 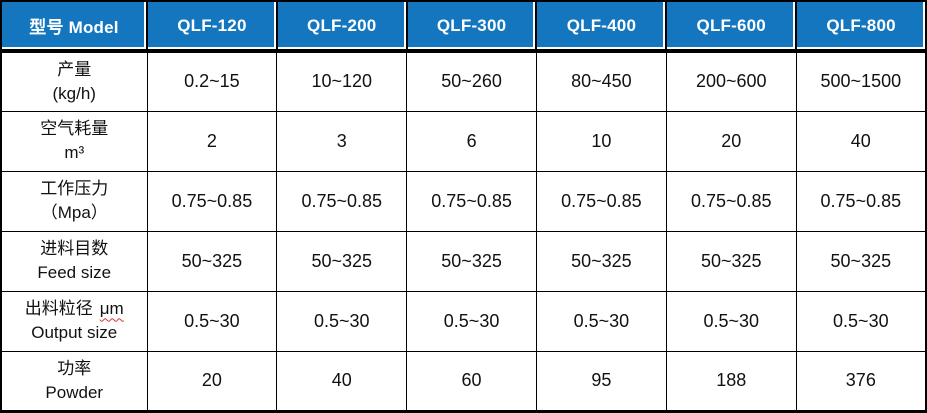 What do you see at coordinates (601, 81) in the screenshot?
I see `spec-value-cell: 80~450` at bounding box center [601, 81].